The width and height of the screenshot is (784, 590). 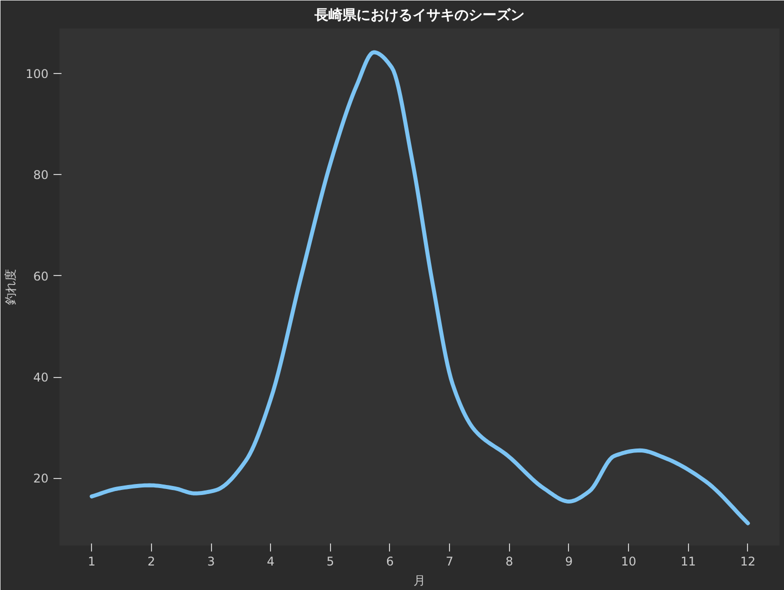 I want to click on y-tick-label: 100, so click(x=37, y=74).